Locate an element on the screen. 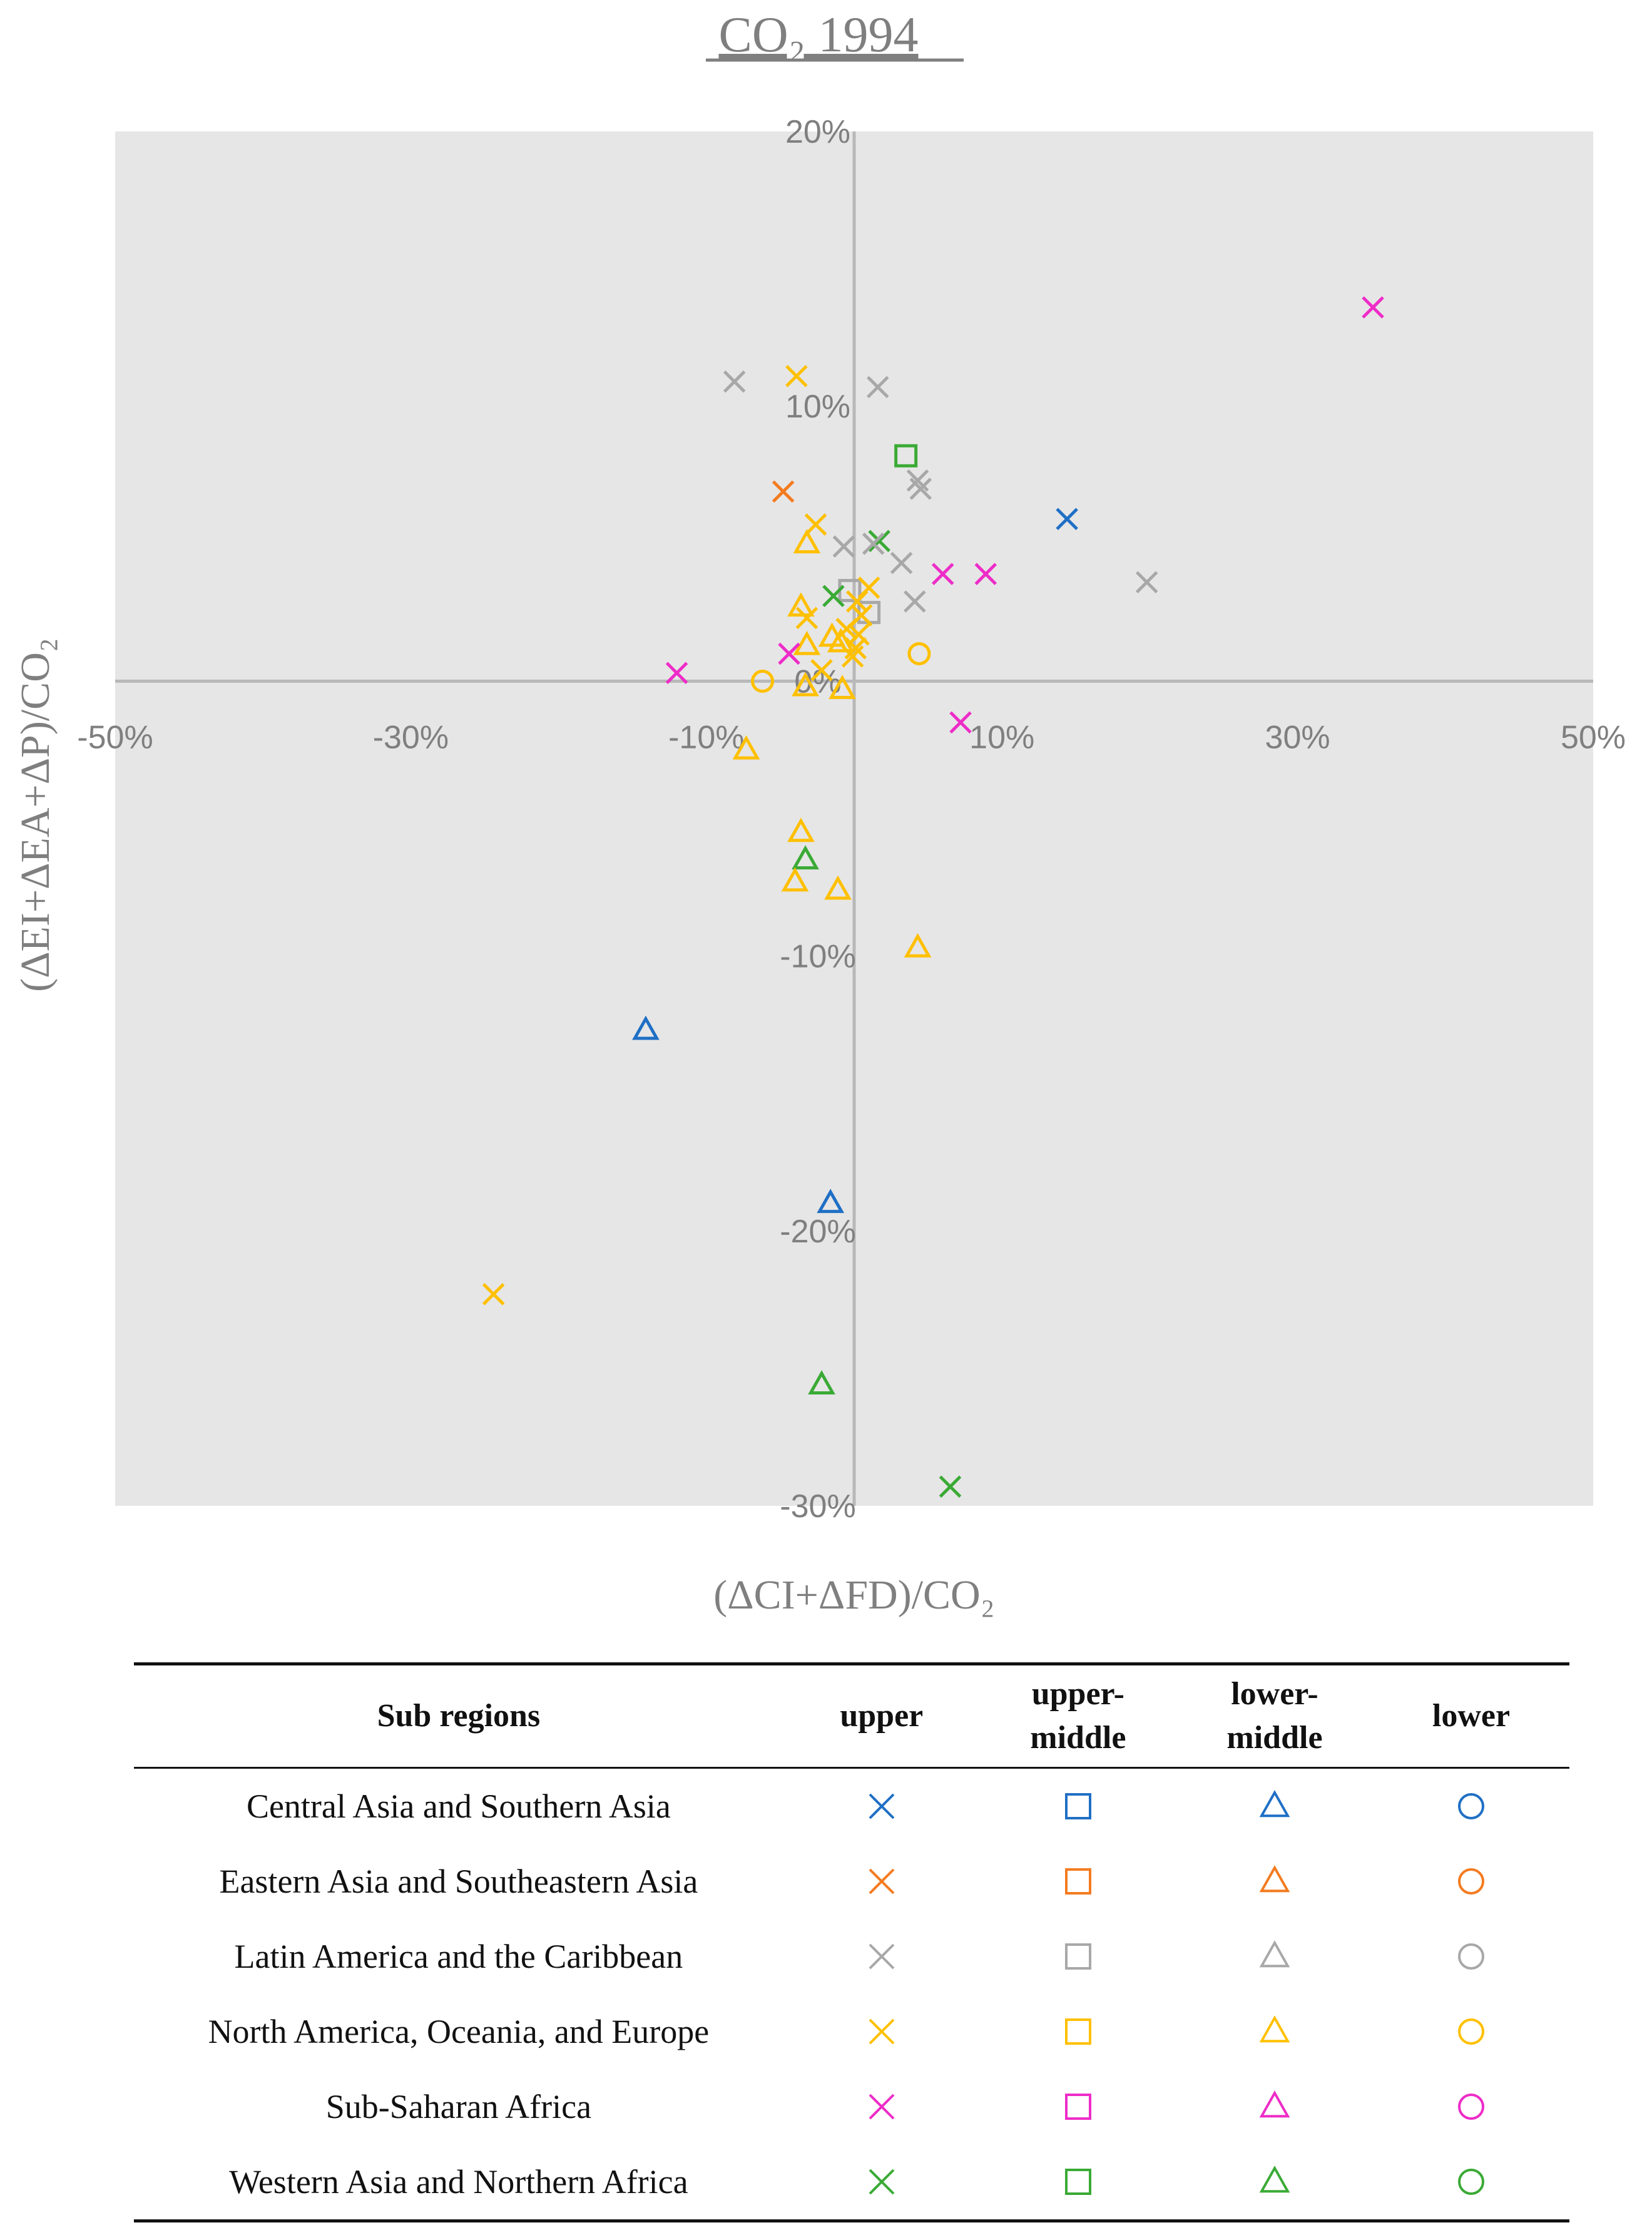  legend-region-label: Western Asia and Northern Africa is located at coordinates (458, 2182).